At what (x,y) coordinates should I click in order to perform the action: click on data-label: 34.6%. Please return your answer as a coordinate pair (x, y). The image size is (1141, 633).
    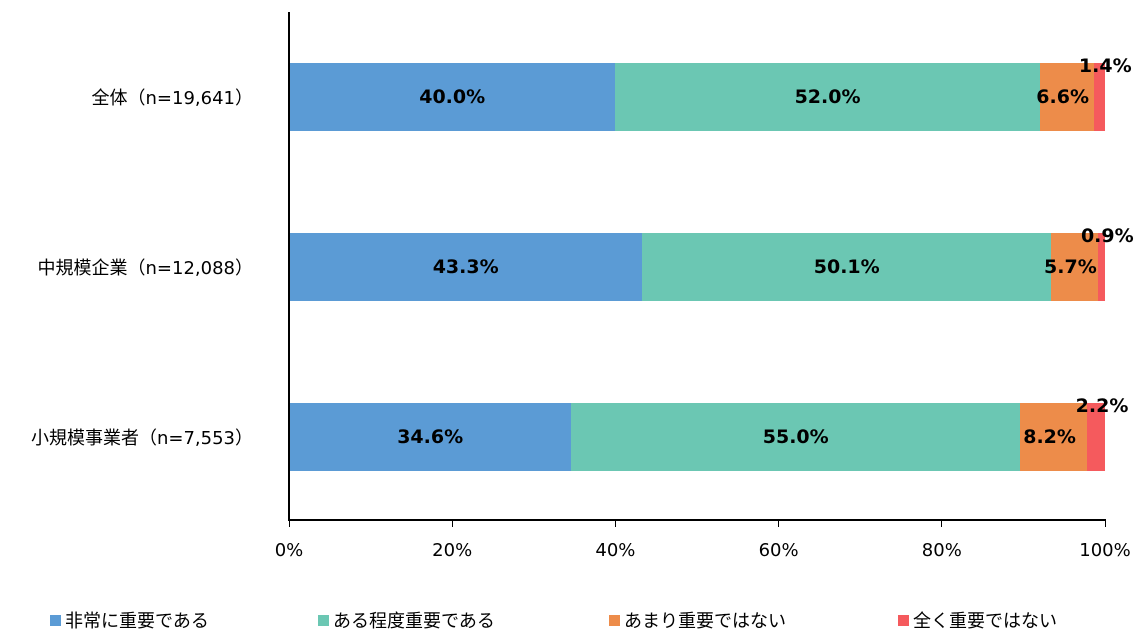
    Looking at the image, I should click on (430, 437).